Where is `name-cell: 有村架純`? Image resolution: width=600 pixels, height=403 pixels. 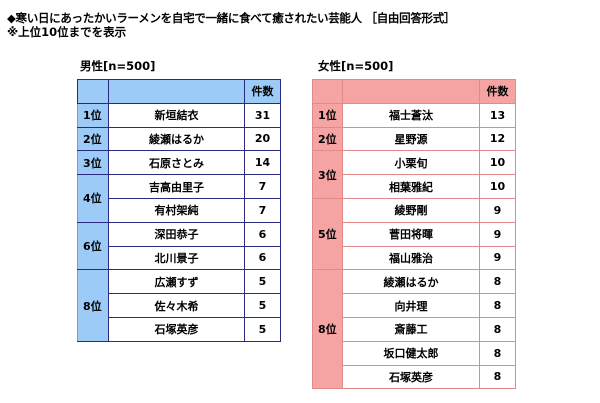 name-cell: 有村架純 is located at coordinates (176, 210).